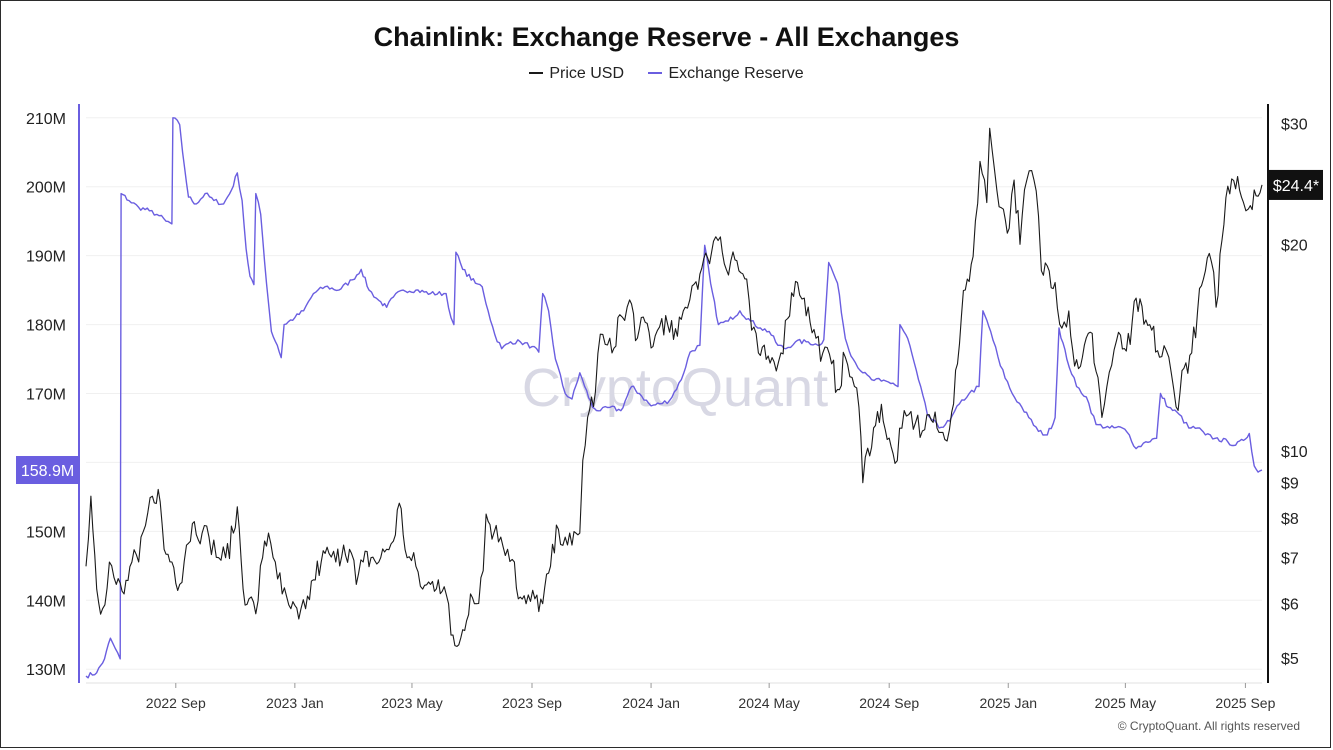  I want to click on right-tick-label: $7, so click(1290, 559).